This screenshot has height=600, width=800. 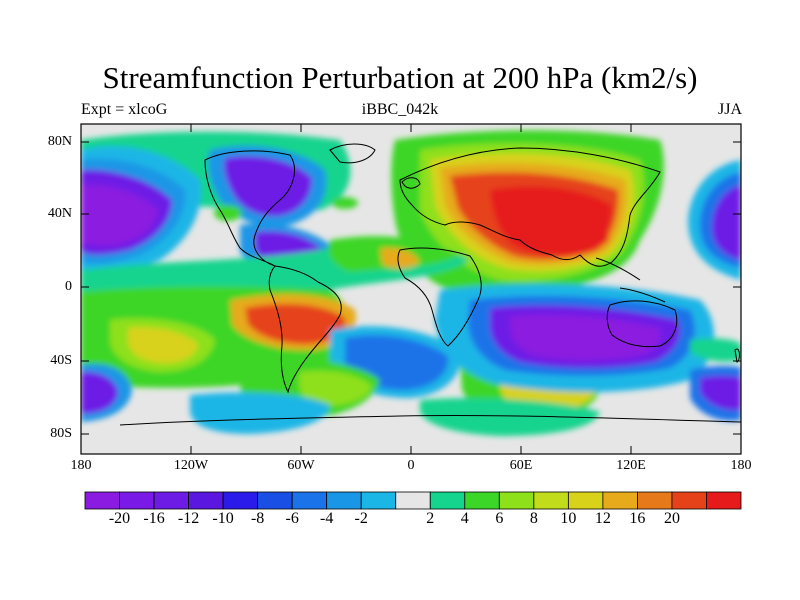 What do you see at coordinates (729, 109) in the screenshot?
I see `season-label: JJA` at bounding box center [729, 109].